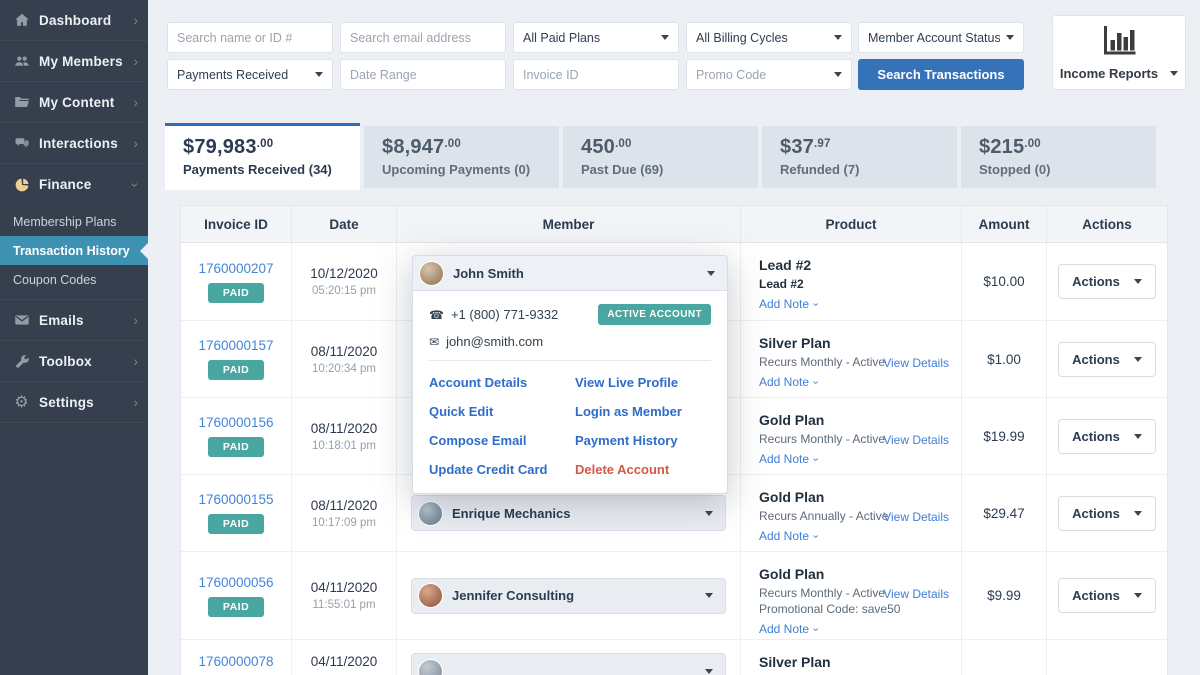 The image size is (1200, 675). What do you see at coordinates (934, 37) in the screenshot?
I see `select-value: Member Account Status` at bounding box center [934, 37].